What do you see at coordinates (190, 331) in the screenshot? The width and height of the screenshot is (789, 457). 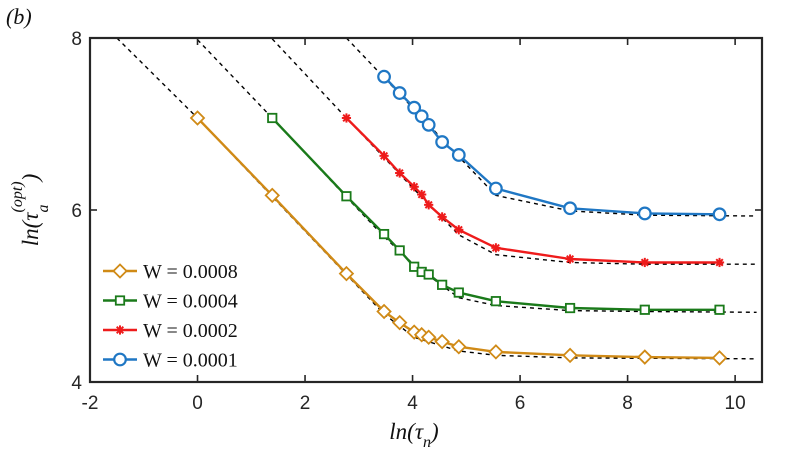 I see `legend-label-3: W = 0.0002` at bounding box center [190, 331].